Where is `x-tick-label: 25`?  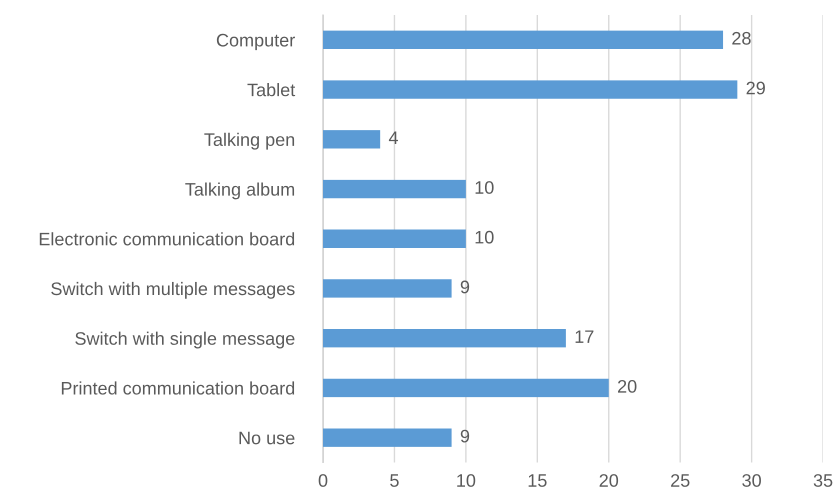 x-tick-label: 25 is located at coordinates (680, 480).